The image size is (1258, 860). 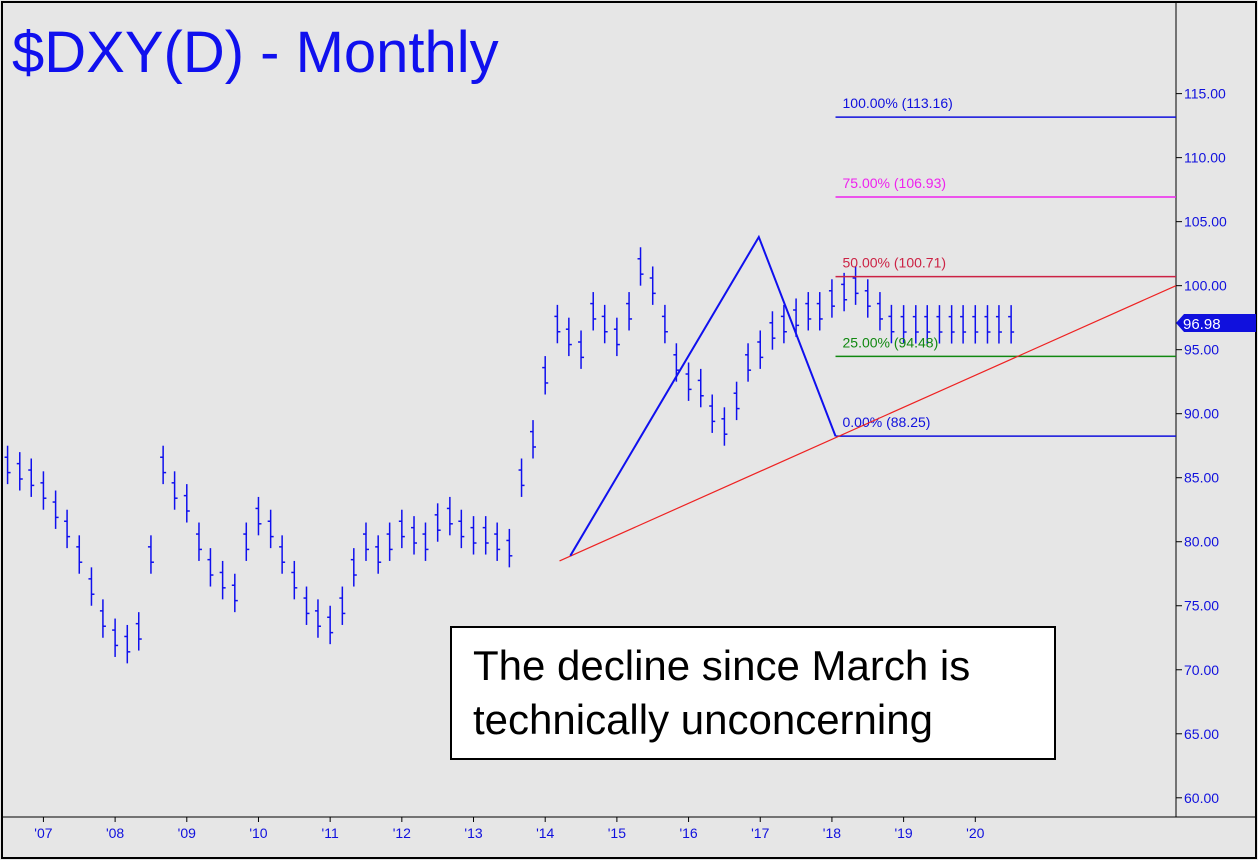 What do you see at coordinates (617, 833) in the screenshot?
I see `x-tick-label: '15` at bounding box center [617, 833].